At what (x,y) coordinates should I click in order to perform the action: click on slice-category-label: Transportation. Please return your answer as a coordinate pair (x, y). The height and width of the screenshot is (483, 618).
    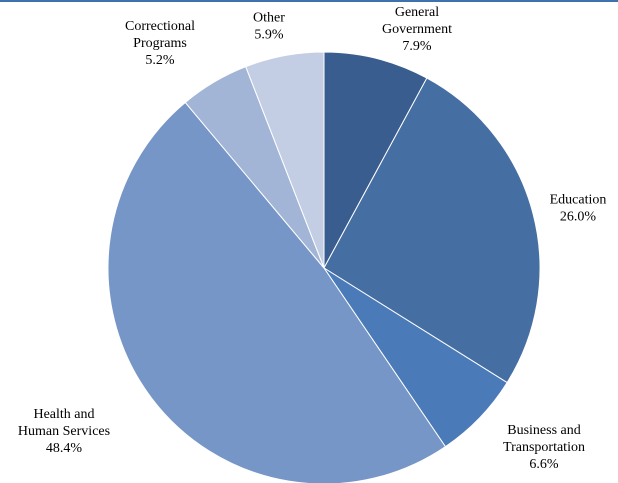
    Looking at the image, I should click on (544, 447).